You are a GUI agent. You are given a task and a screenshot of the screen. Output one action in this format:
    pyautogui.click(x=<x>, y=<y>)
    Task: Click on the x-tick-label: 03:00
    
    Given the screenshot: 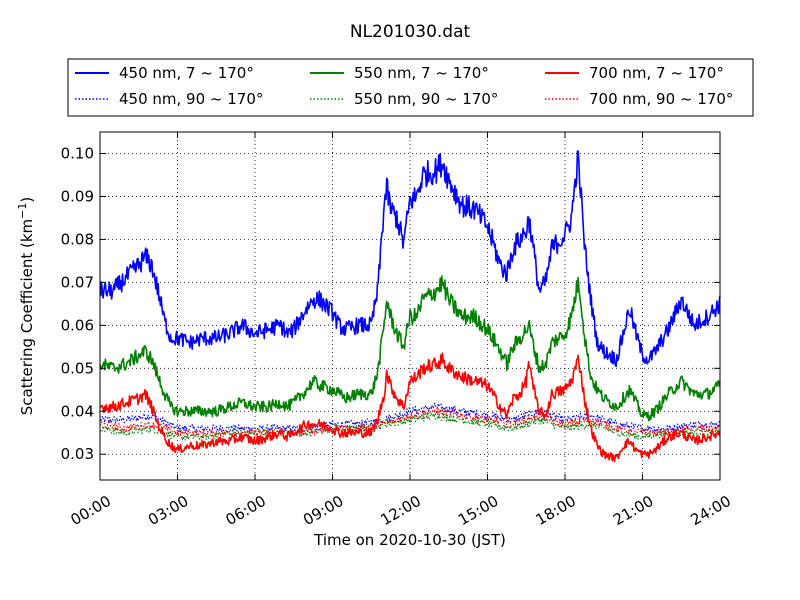 What is the action you would take?
    pyautogui.click(x=168, y=510)
    